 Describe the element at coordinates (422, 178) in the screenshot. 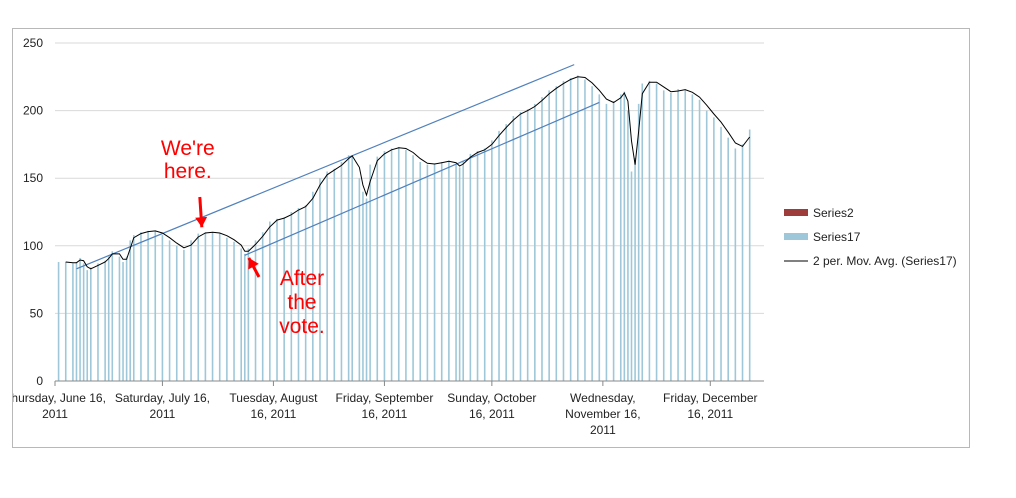

I see `trendline` at that location.